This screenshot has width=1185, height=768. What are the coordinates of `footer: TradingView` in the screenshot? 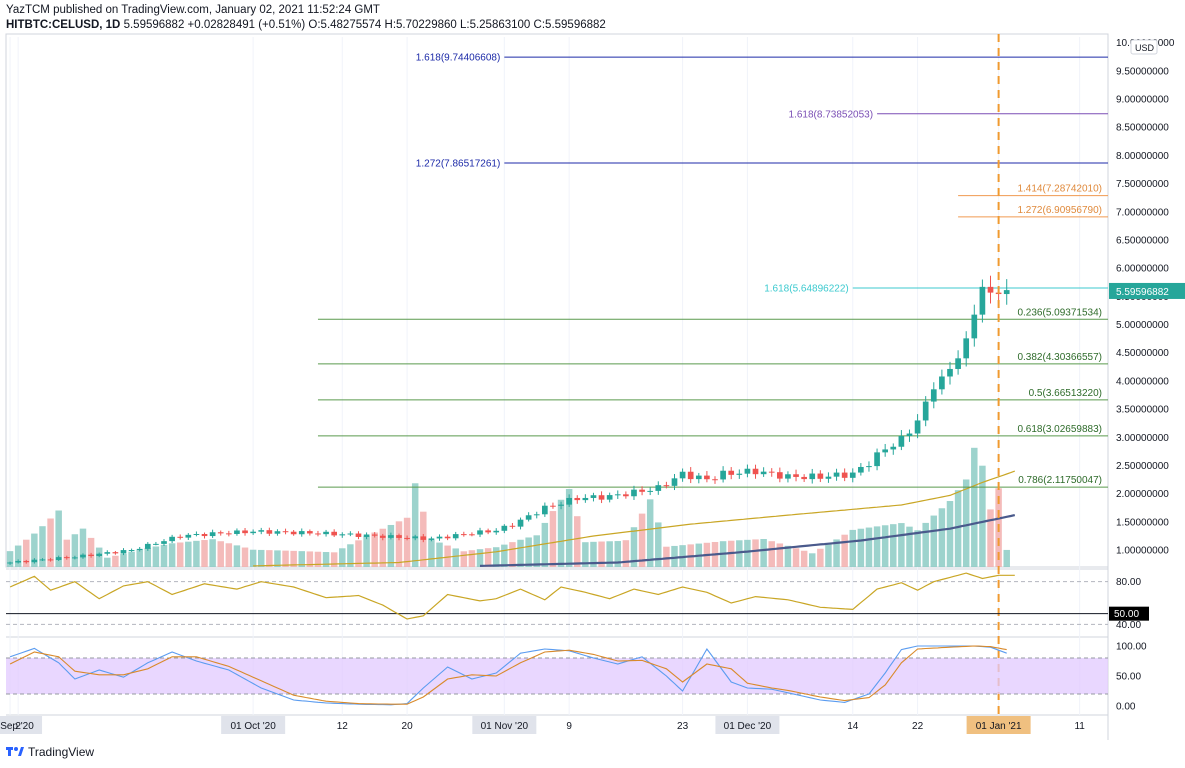 It's located at (50, 752).